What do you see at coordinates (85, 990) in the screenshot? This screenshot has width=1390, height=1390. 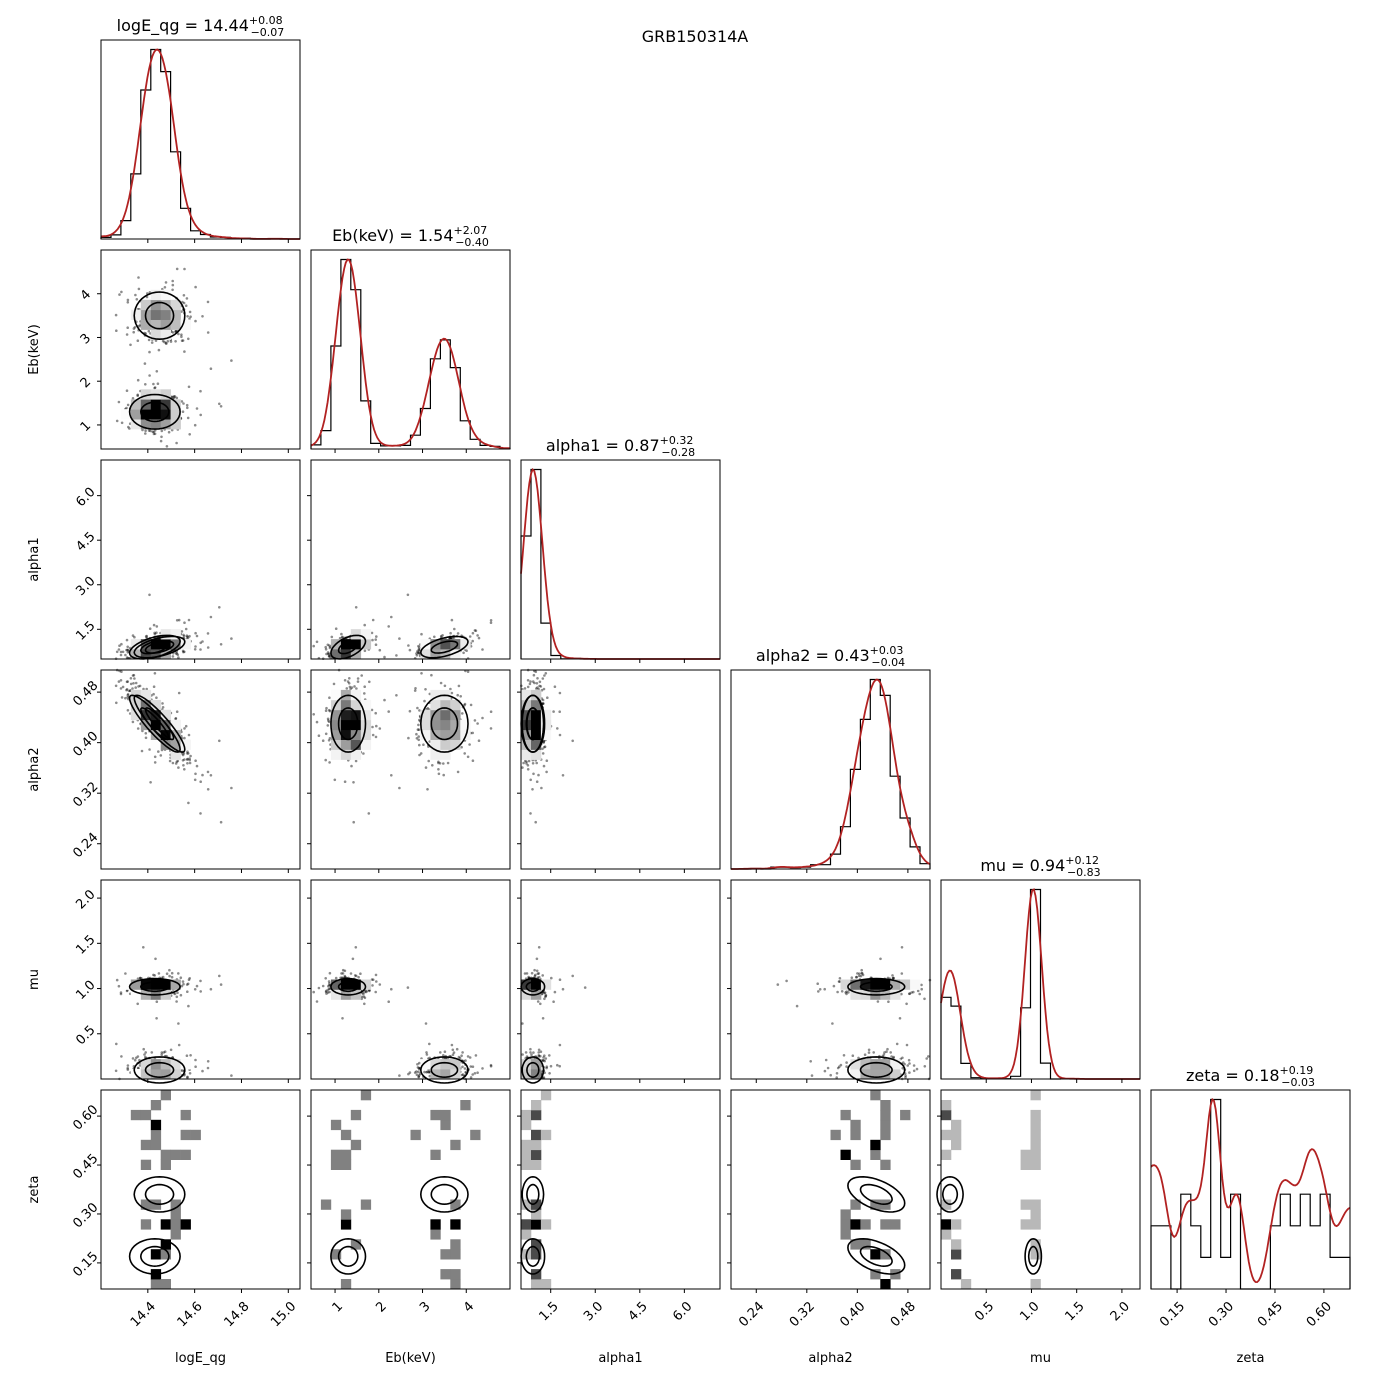 I see `y-tick-label: 1.0` at bounding box center [85, 990].